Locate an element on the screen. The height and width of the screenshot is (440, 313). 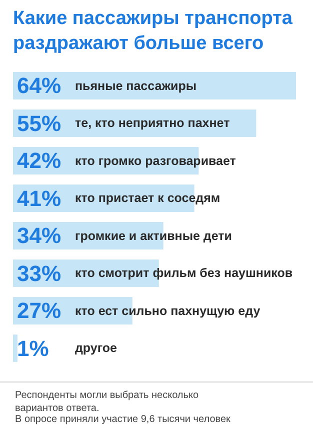
text: Респонденты могли выбрать несколько вариантов ответа. is located at coordinates (107, 402).